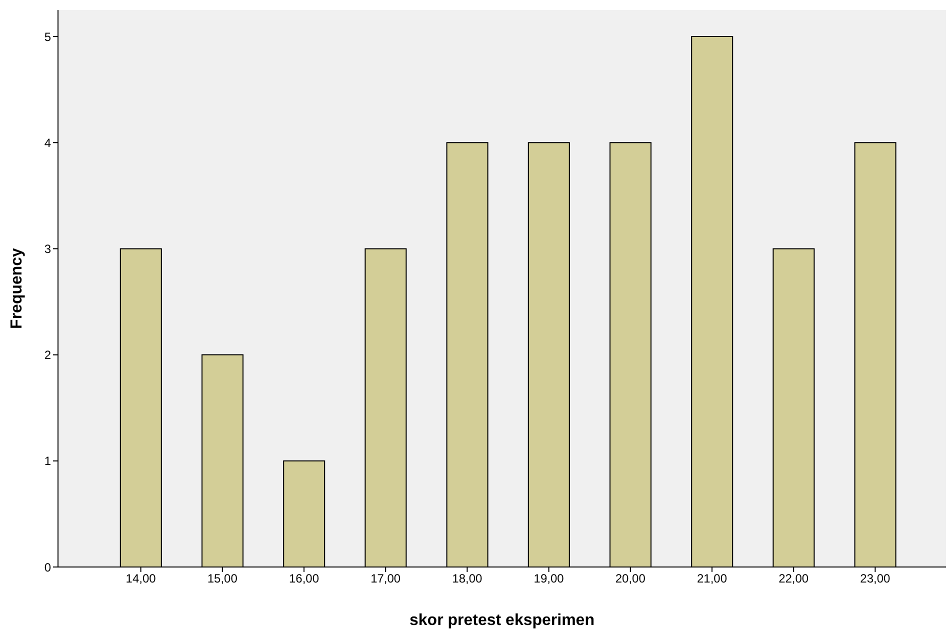 The width and height of the screenshot is (949, 641). I want to click on y-tick-label: 0, so click(48, 567).